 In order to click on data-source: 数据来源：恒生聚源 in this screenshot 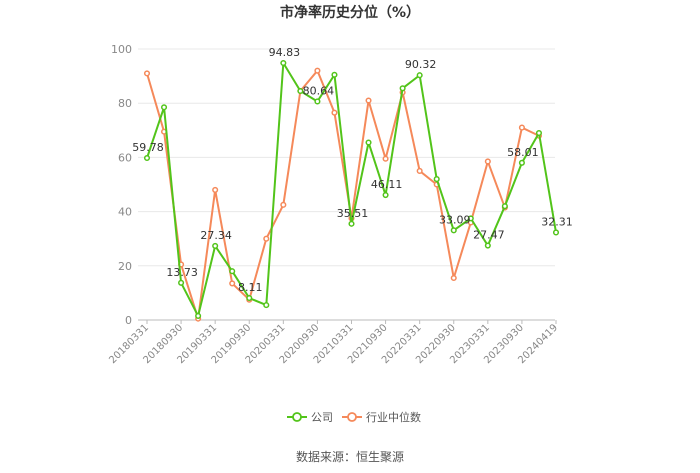, I will do `click(350, 456)`.